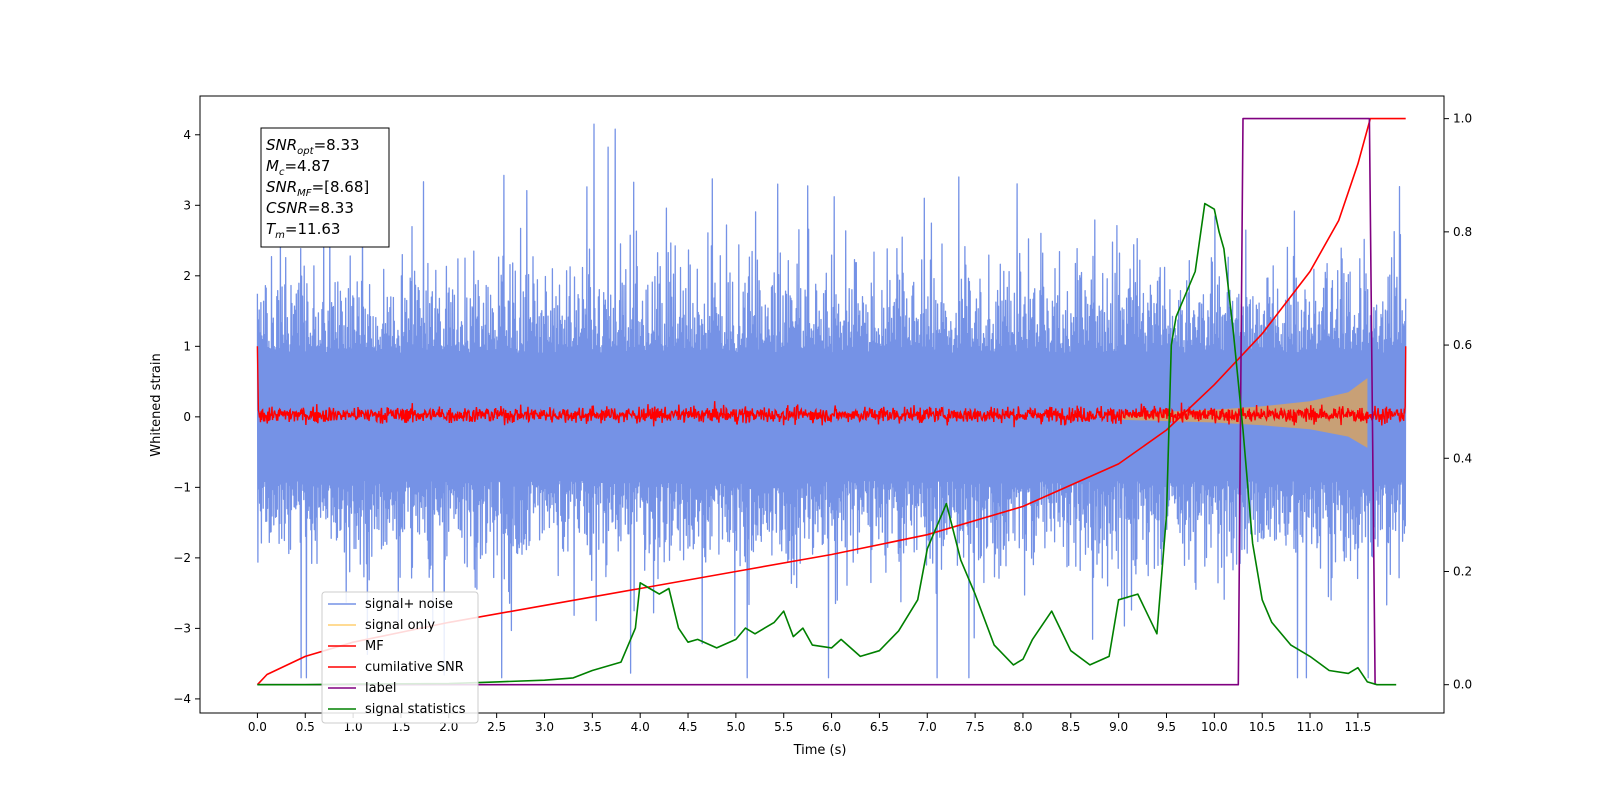 The image size is (1600, 800). I want to click on legend-label: cumilative SNR, so click(414, 667).